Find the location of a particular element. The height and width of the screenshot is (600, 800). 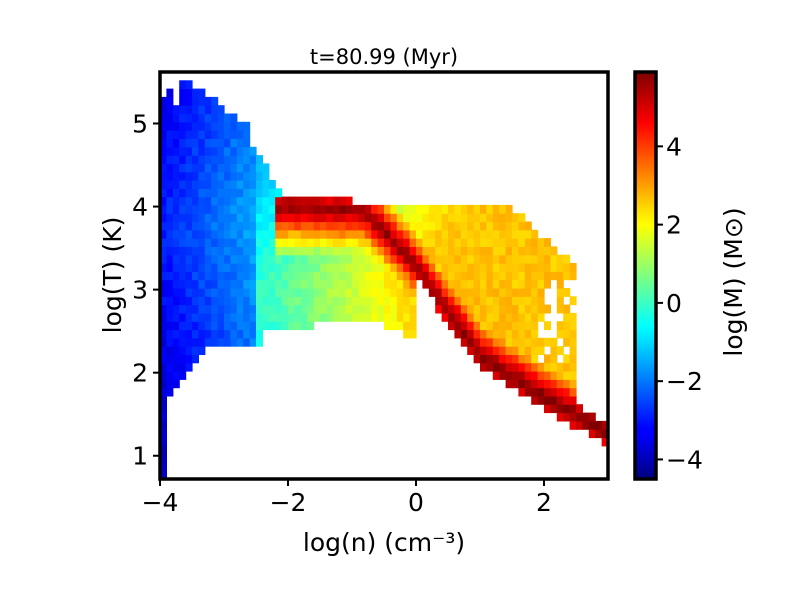

tick-label: 0 is located at coordinates (674, 303).